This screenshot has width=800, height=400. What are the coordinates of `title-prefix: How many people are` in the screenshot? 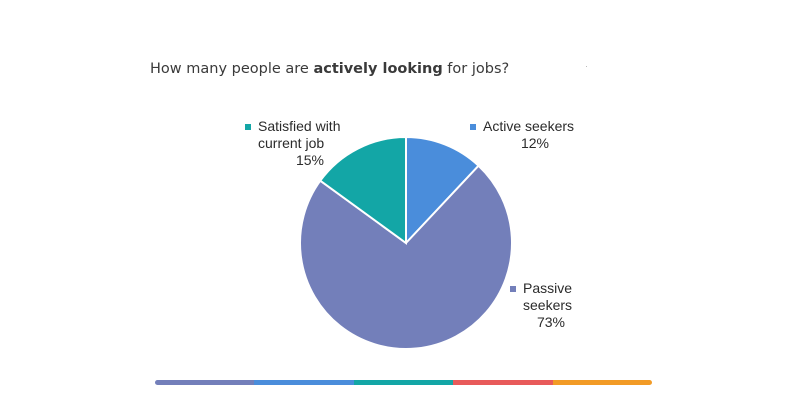 It's located at (232, 69).